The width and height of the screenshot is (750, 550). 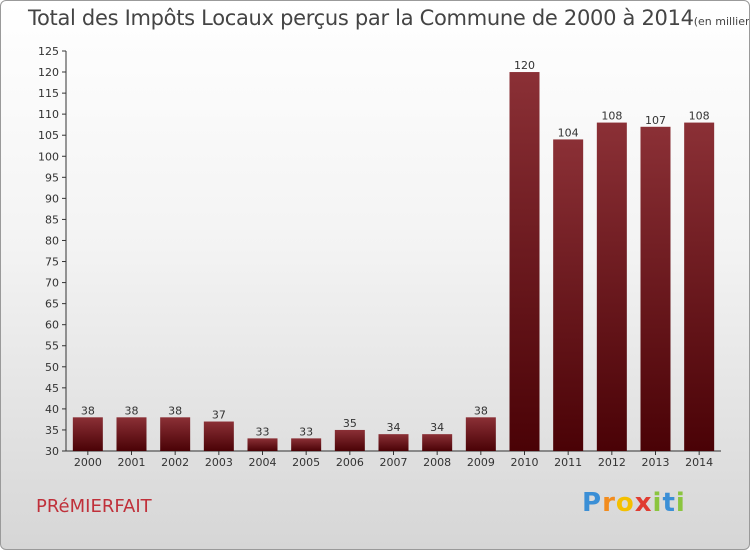 I want to click on data-label: 35, so click(x=350, y=423).